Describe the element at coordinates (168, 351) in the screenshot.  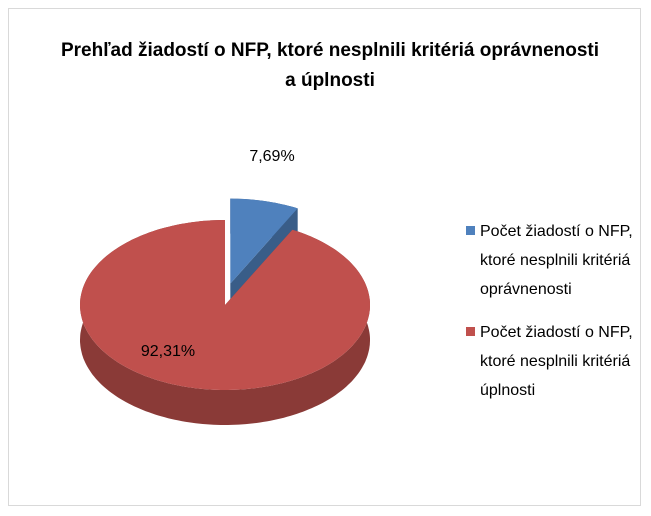
I see `data-label: 92,31%` at that location.